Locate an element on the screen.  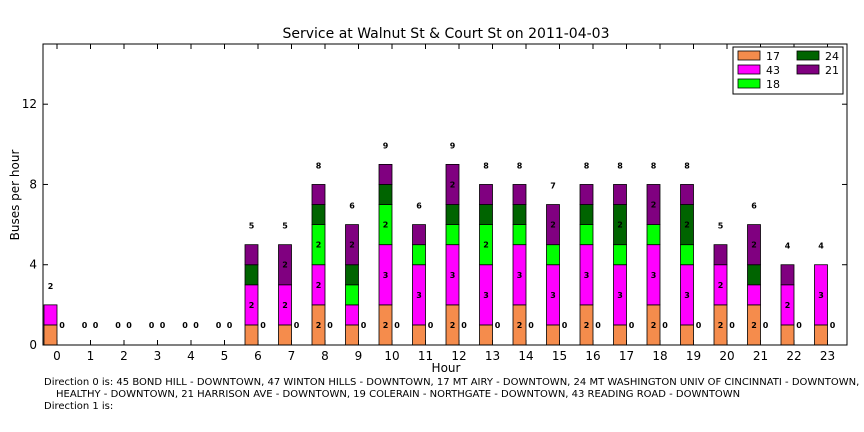
x-tick-label: 21 is located at coordinates (760, 356).